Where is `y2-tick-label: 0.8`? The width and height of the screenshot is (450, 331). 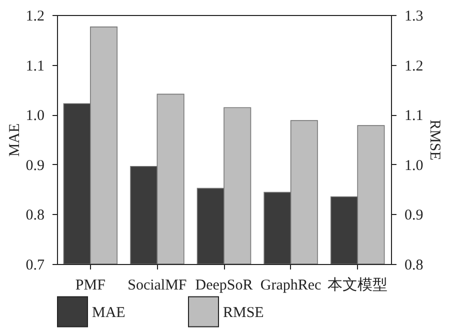
y2-tick-label: 0.8 is located at coordinates (414, 266).